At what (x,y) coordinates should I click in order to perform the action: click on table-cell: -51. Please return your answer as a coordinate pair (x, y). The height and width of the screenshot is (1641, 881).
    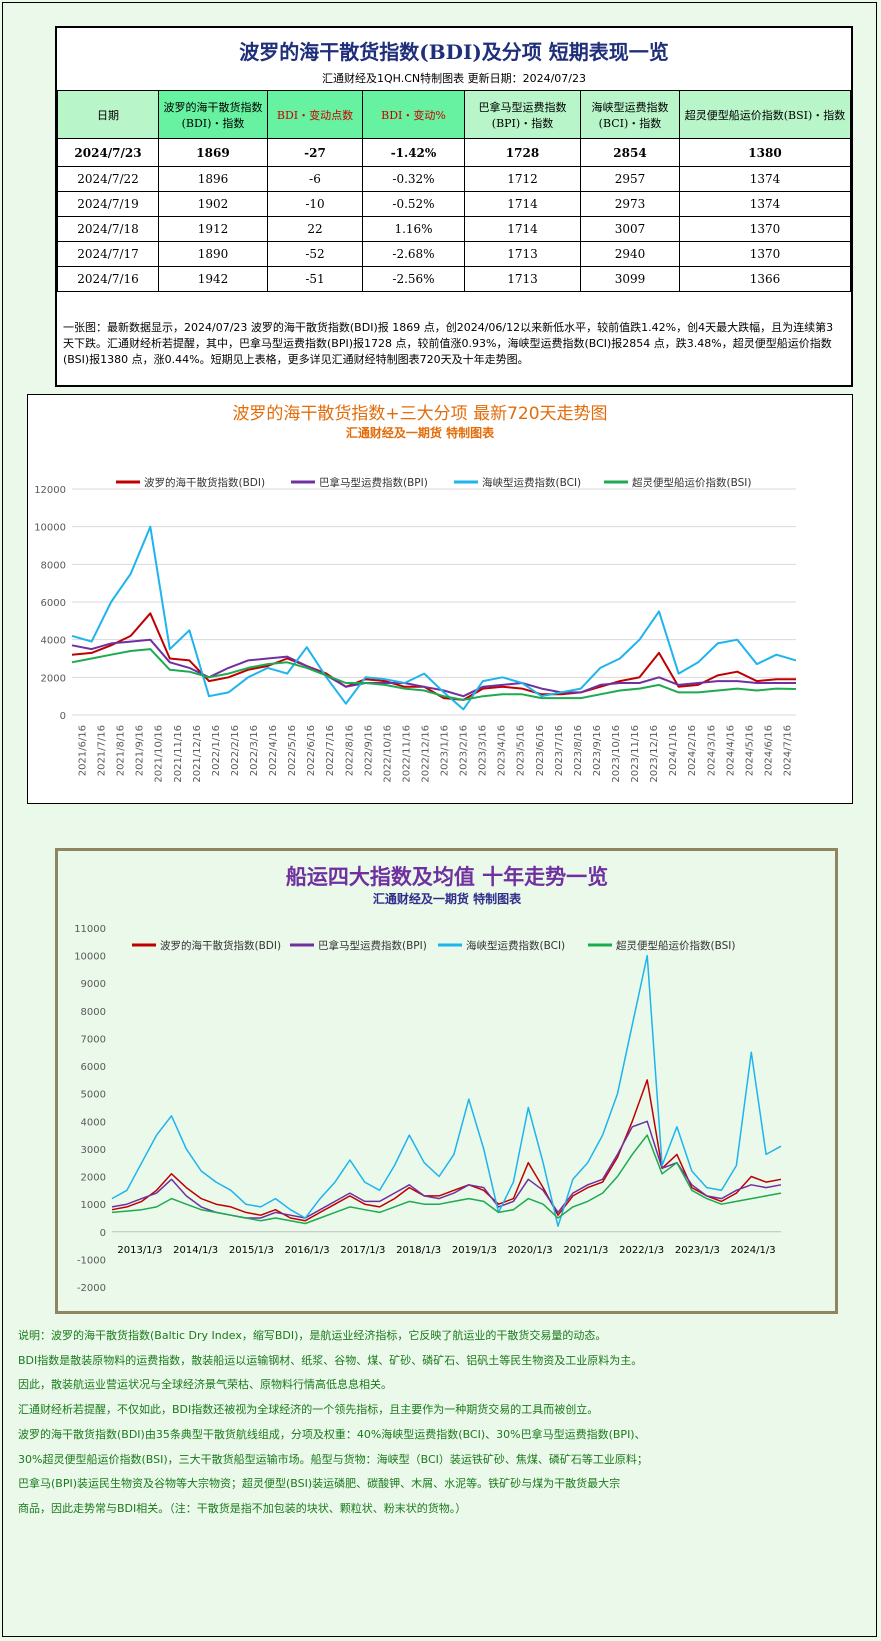
    Looking at the image, I should click on (315, 279).